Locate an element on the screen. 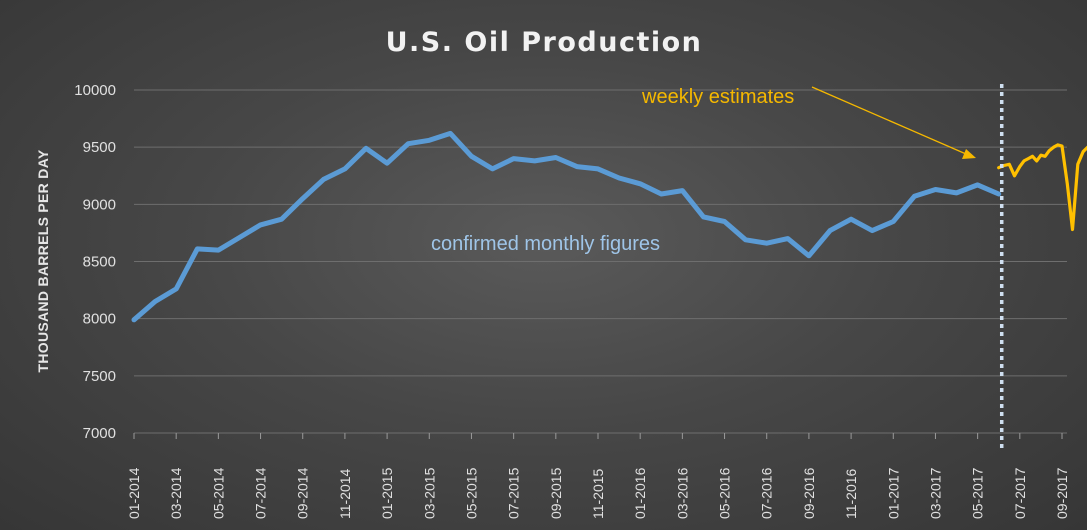 Image resolution: width=1087 pixels, height=530 pixels. y-axis-label: THOUSAND BARRELS PER DAY is located at coordinates (43, 260).